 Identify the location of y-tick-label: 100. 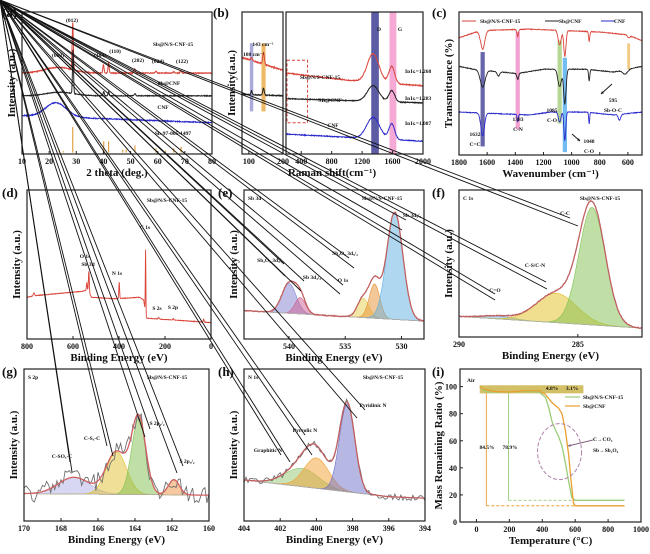
(451, 387).